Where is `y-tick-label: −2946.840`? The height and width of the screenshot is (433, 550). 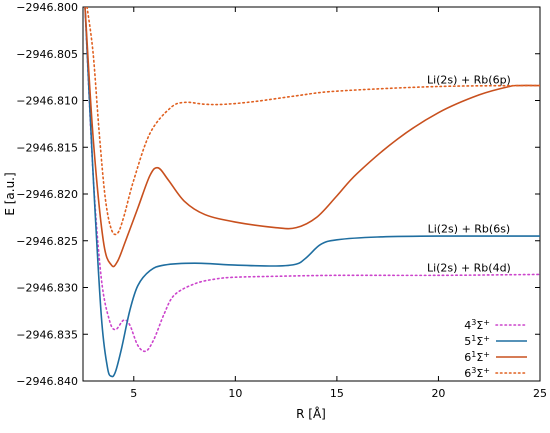 y-tick-label: −2946.840 is located at coordinates (47, 381).